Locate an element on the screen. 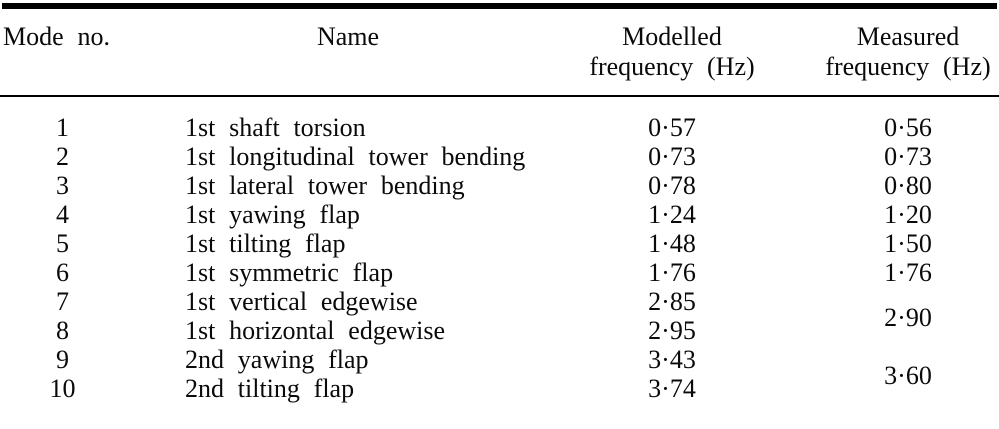  col-header-measured-line1: Measured is located at coordinates (908, 36).